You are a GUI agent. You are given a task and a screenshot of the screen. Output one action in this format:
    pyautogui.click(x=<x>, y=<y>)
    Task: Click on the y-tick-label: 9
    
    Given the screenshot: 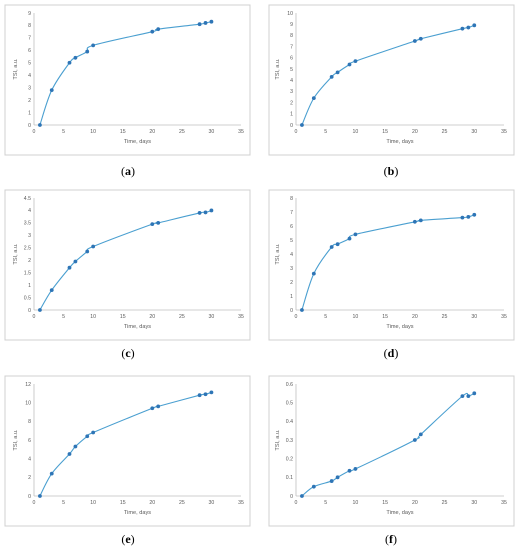 What is the action you would take?
    pyautogui.click(x=29, y=14)
    